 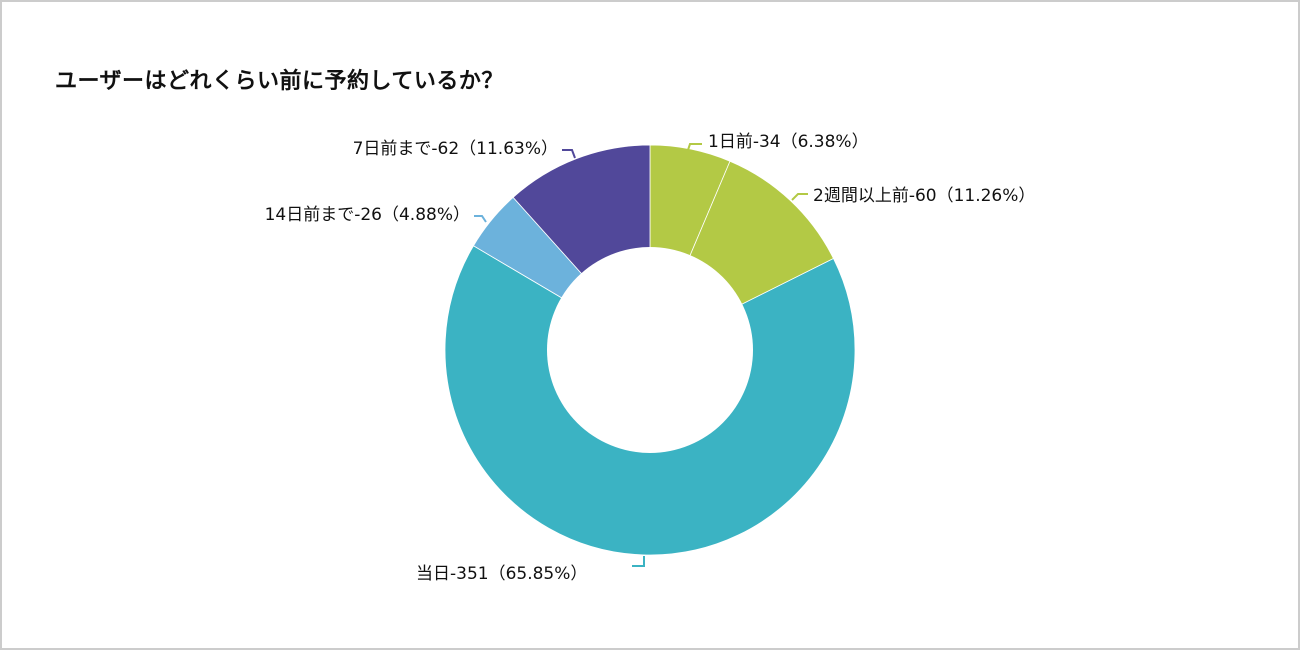 What do you see at coordinates (638, 561) in the screenshot?
I see `leader-line-sameday` at bounding box center [638, 561].